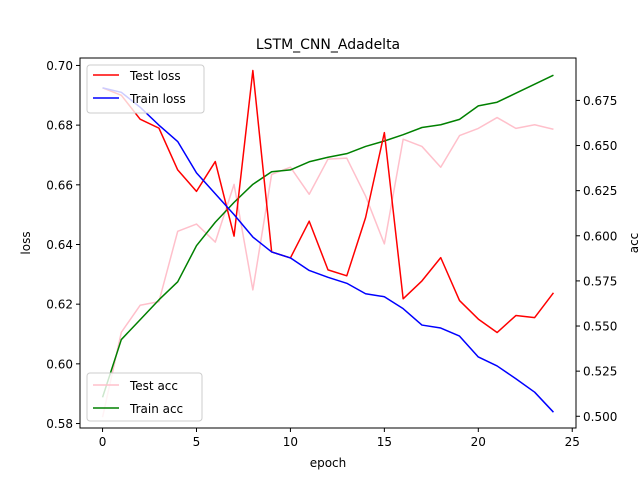 This screenshot has height=480, width=640. Describe the element at coordinates (59, 245) in the screenshot. I see `y-left-tick-label: 0.64` at that location.